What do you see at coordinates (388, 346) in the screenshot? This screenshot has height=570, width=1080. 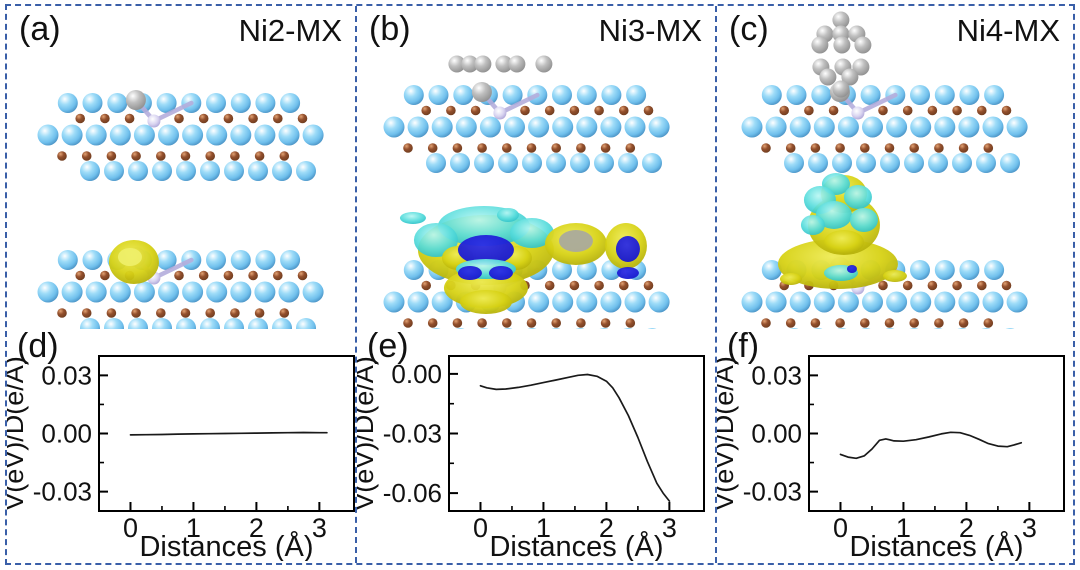 I see `chart-e-label: (e)` at bounding box center [388, 346].